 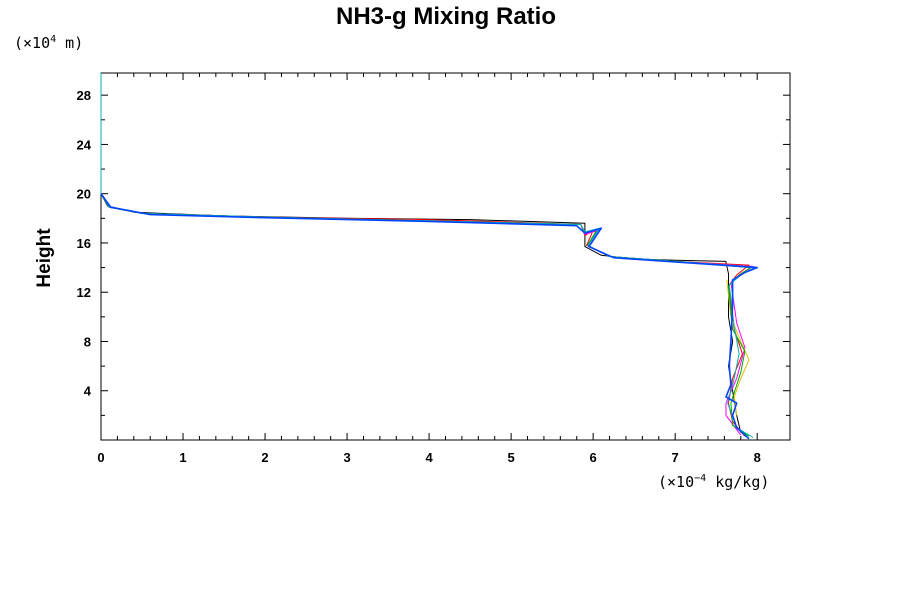 What do you see at coordinates (100, 457) in the screenshot?
I see `x-tick-label: 0` at bounding box center [100, 457].